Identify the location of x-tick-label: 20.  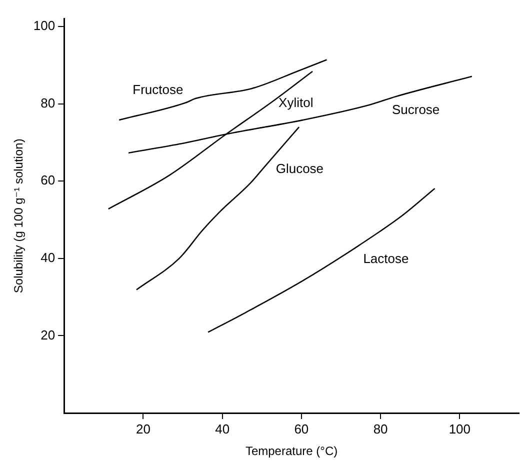
(143, 428).